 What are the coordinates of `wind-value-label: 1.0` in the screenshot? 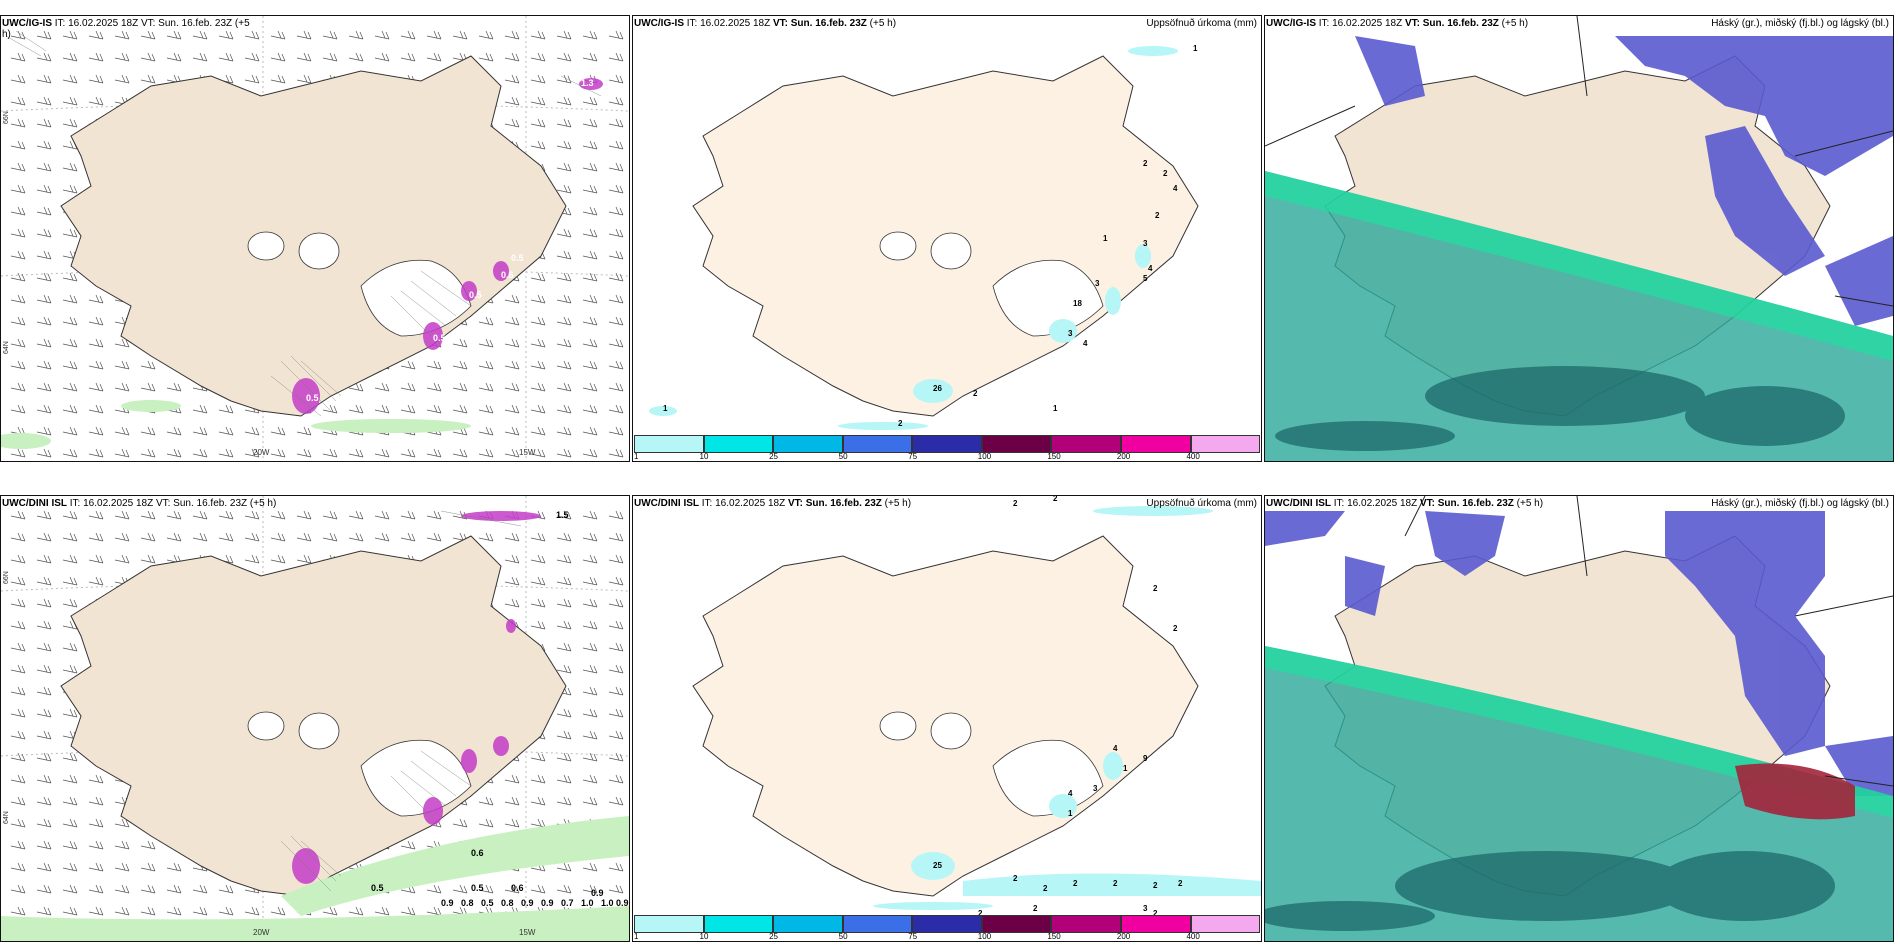 It's located at (607, 903).